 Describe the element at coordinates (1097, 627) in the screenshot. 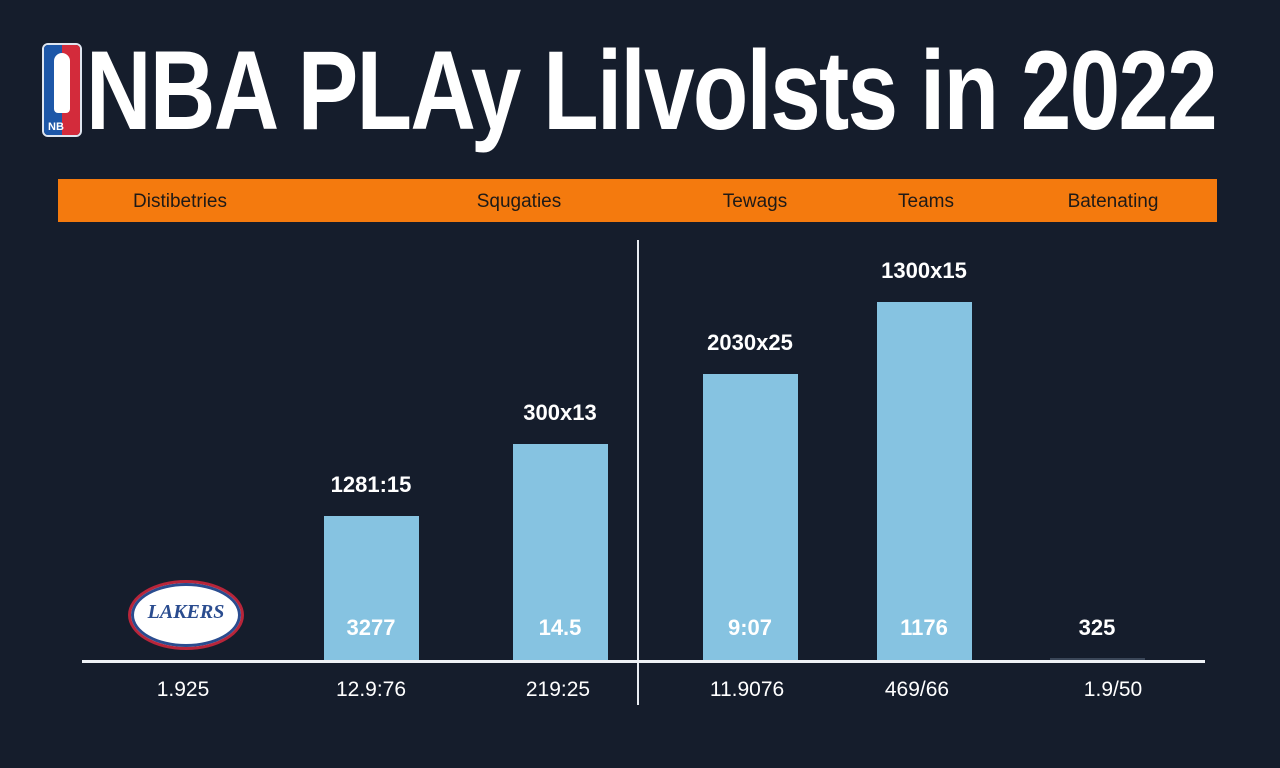

I see `bar-value-label: 325` at that location.